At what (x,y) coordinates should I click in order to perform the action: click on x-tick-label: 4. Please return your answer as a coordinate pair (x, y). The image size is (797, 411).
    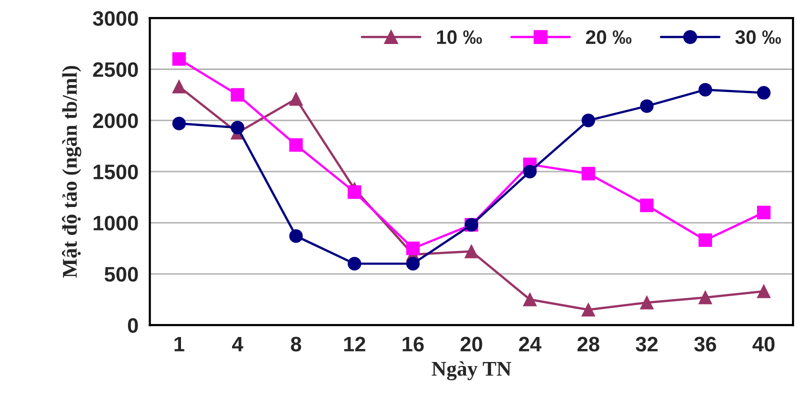
    Looking at the image, I should click on (238, 344).